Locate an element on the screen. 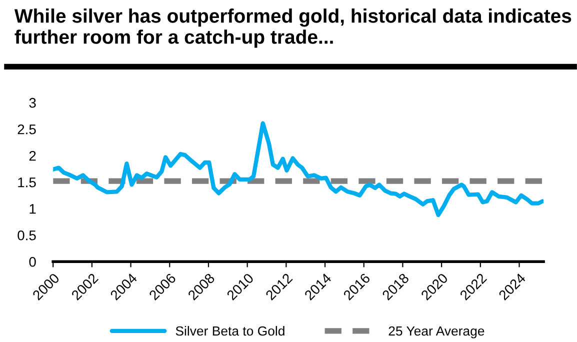 The height and width of the screenshot is (342, 577). y-tick-label: 3 is located at coordinates (32, 103).